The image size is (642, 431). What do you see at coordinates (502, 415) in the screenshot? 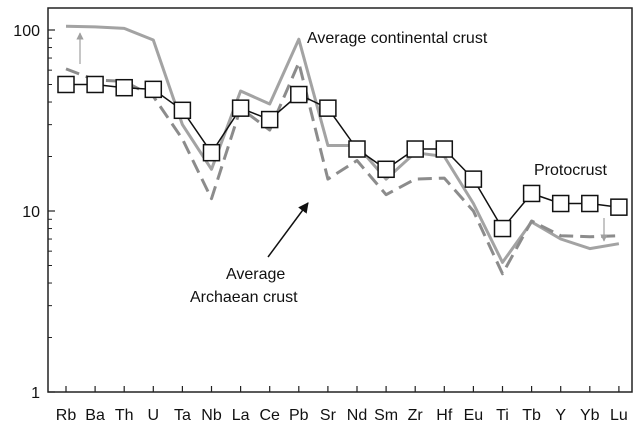
I see `x-tick-label-ti: Ti` at bounding box center [502, 415].